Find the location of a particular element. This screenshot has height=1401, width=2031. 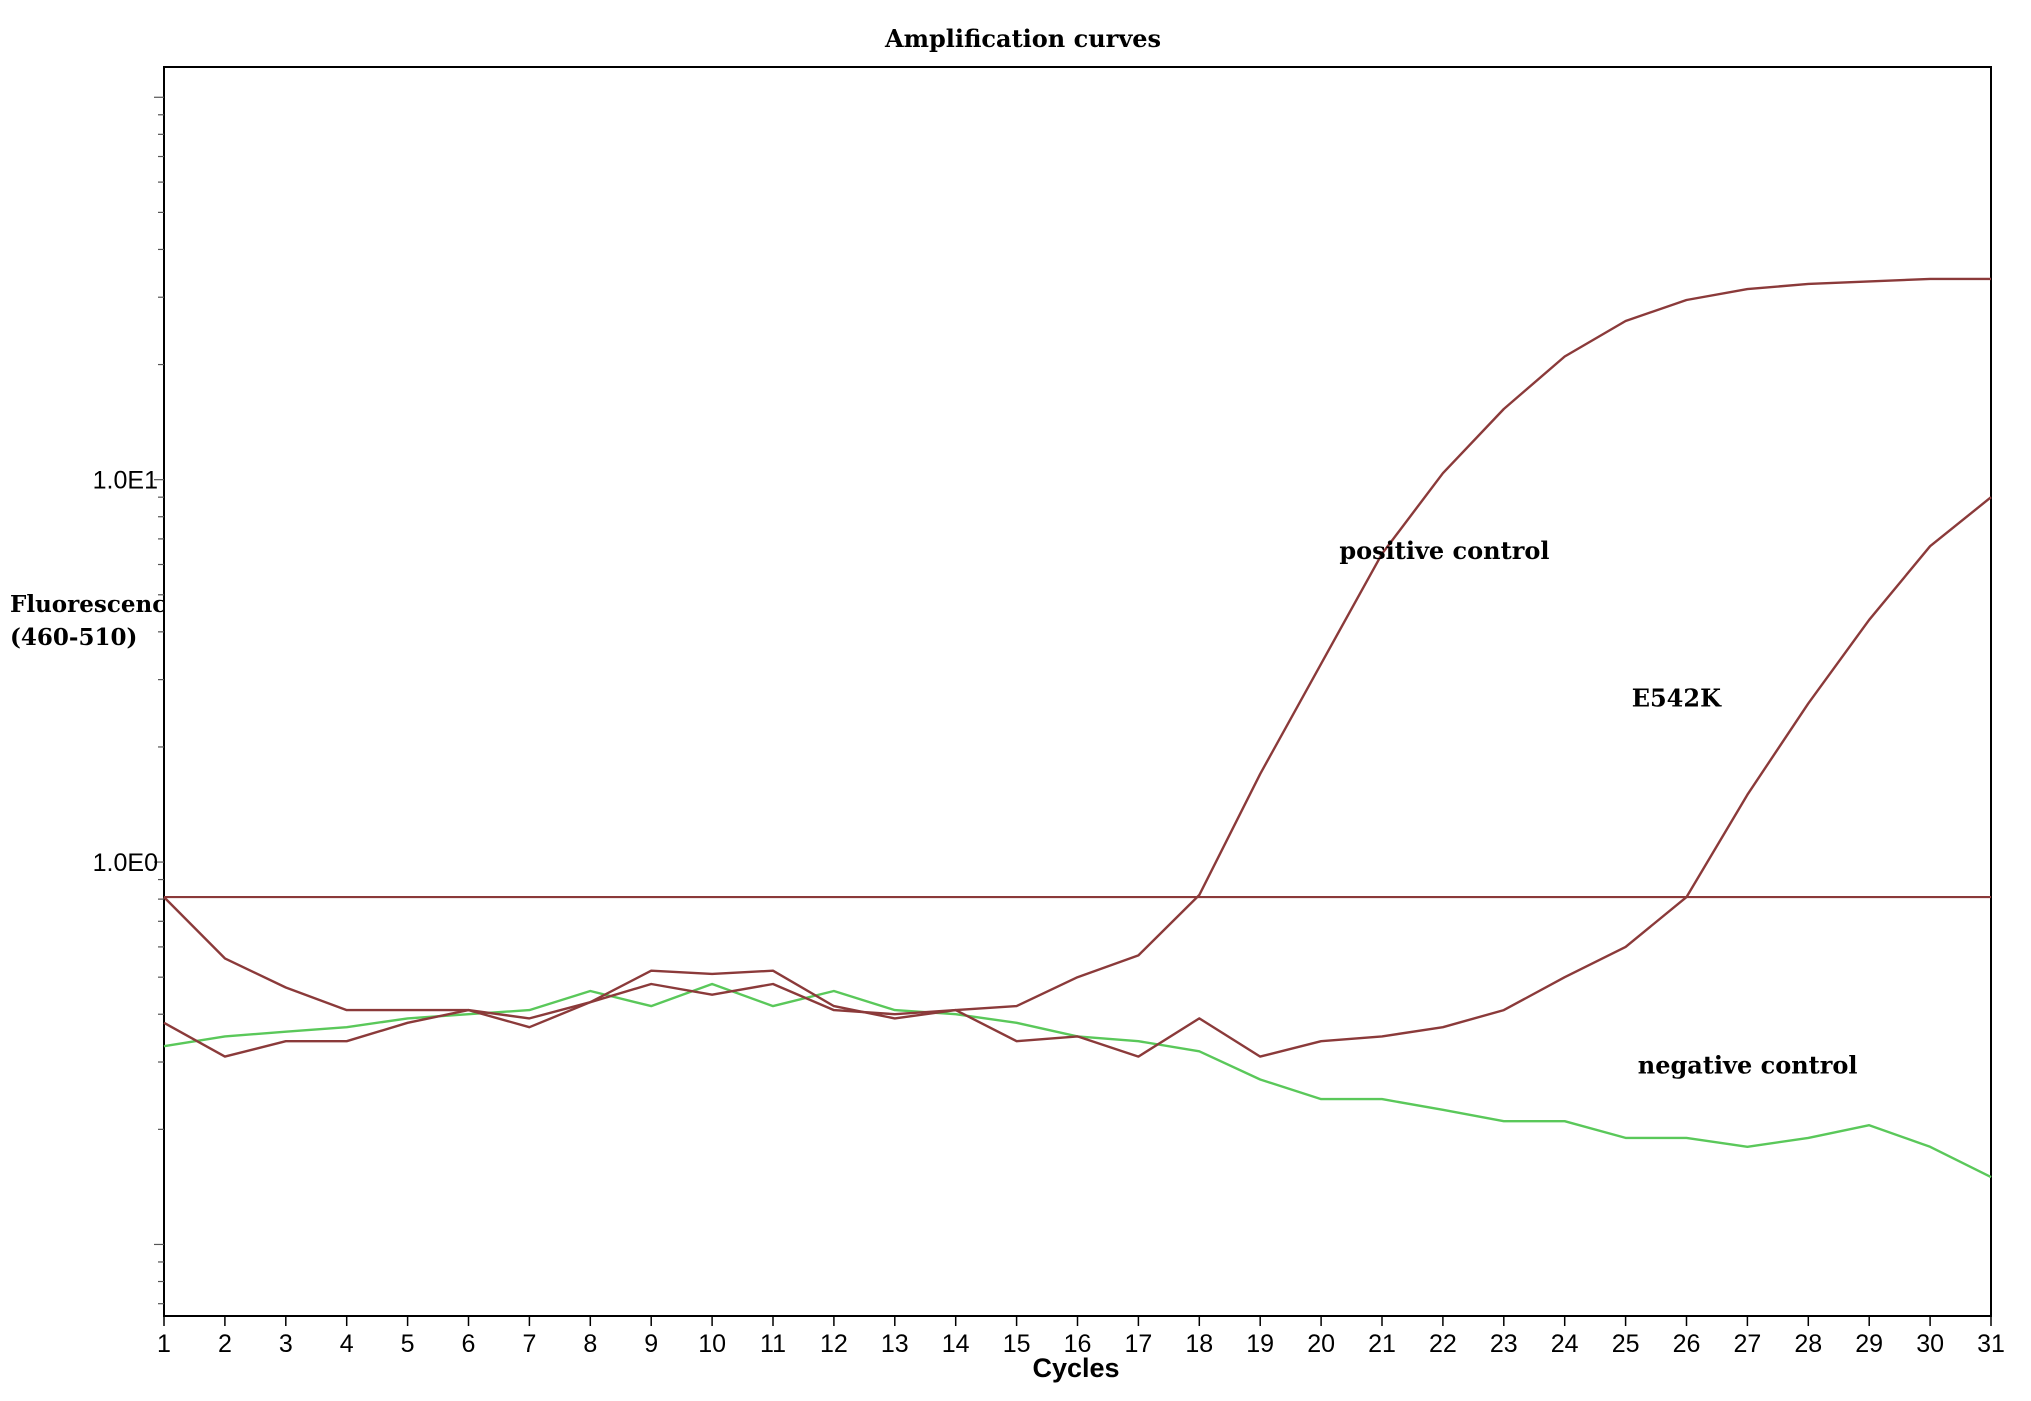

x-tick-label: 13 is located at coordinates (895, 1344).